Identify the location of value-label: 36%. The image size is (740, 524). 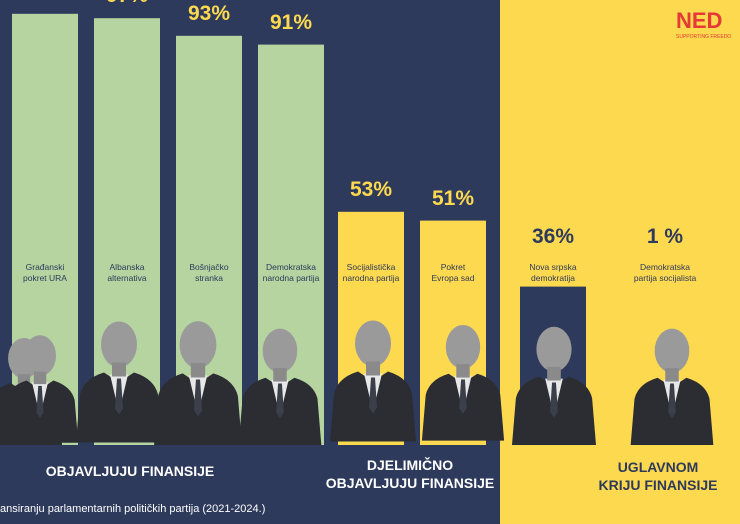
(553, 236).